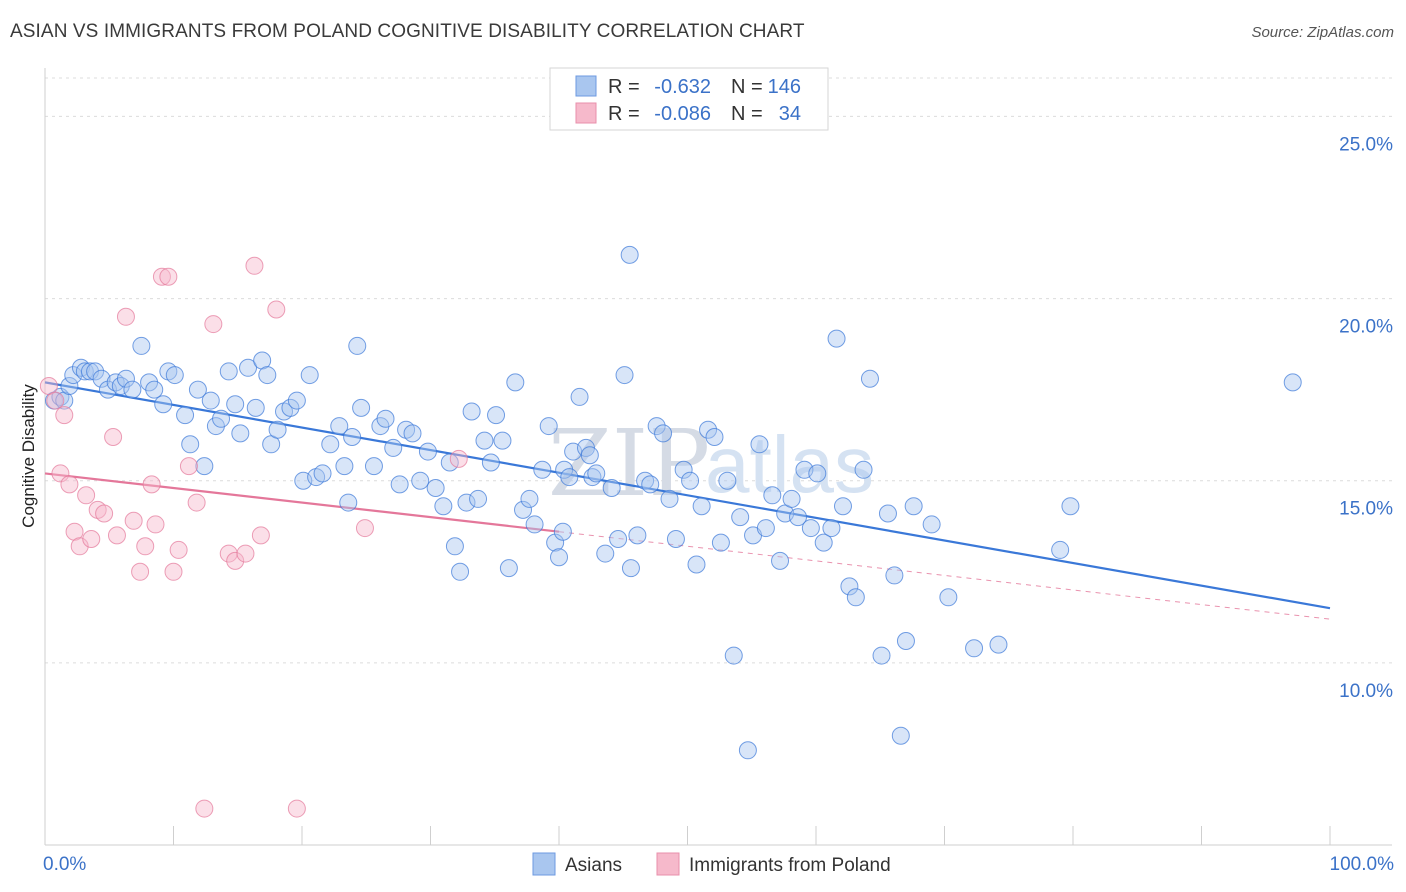 The width and height of the screenshot is (1406, 892). What do you see at coordinates (629, 463) in the screenshot?
I see `watermark-zip: ZIP` at bounding box center [629, 463].